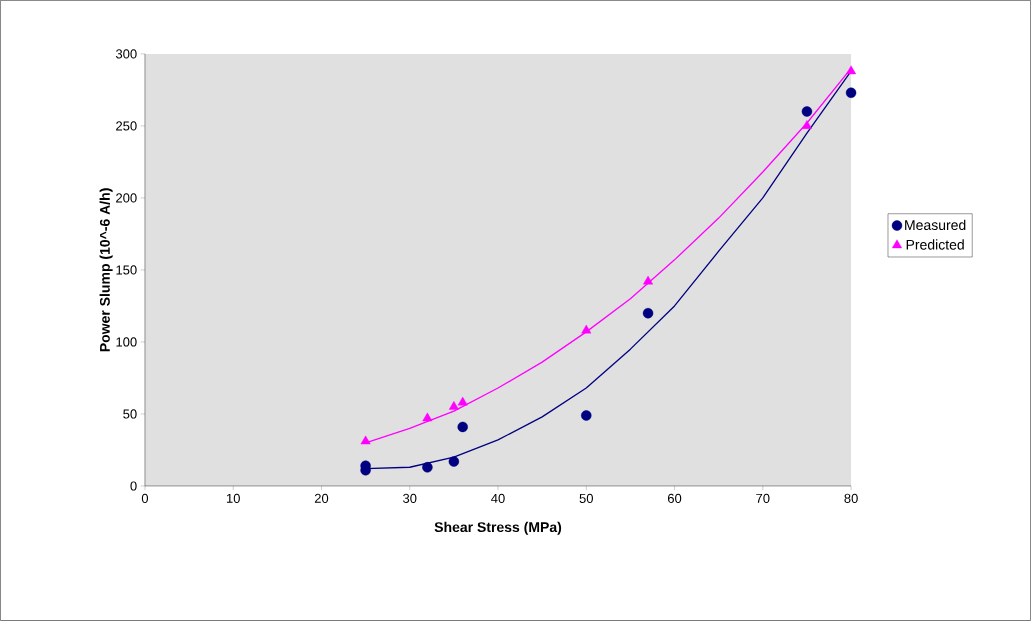 The height and width of the screenshot is (621, 1031). I want to click on x-tick-label: 20, so click(321, 498).